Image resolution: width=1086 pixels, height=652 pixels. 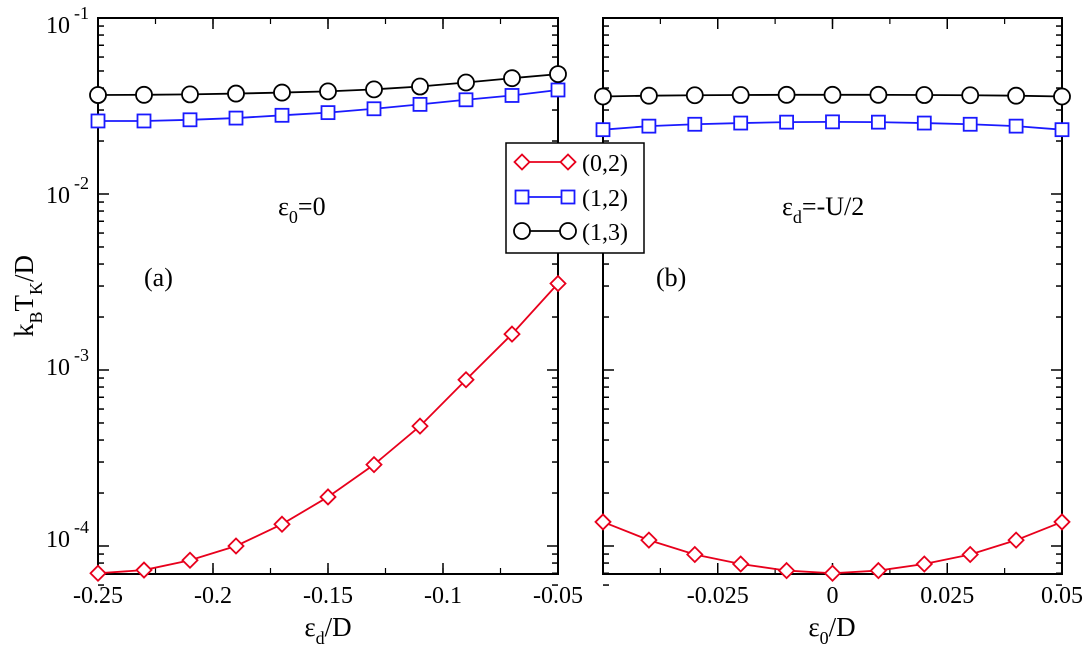 I want to click on panel-label-a: (a), so click(x=158, y=277).